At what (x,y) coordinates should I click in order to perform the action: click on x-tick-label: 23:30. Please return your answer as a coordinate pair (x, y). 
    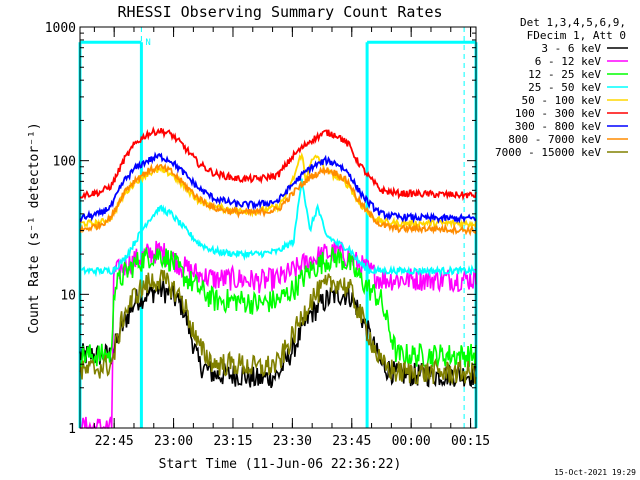
    Looking at the image, I should click on (292, 441).